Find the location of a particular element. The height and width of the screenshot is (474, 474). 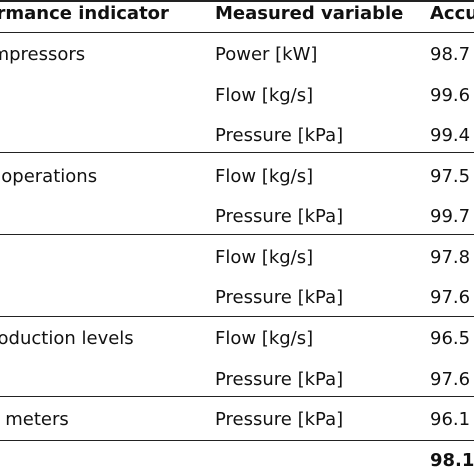

table-row-accuracy: 96.5 is located at coordinates (450, 338).